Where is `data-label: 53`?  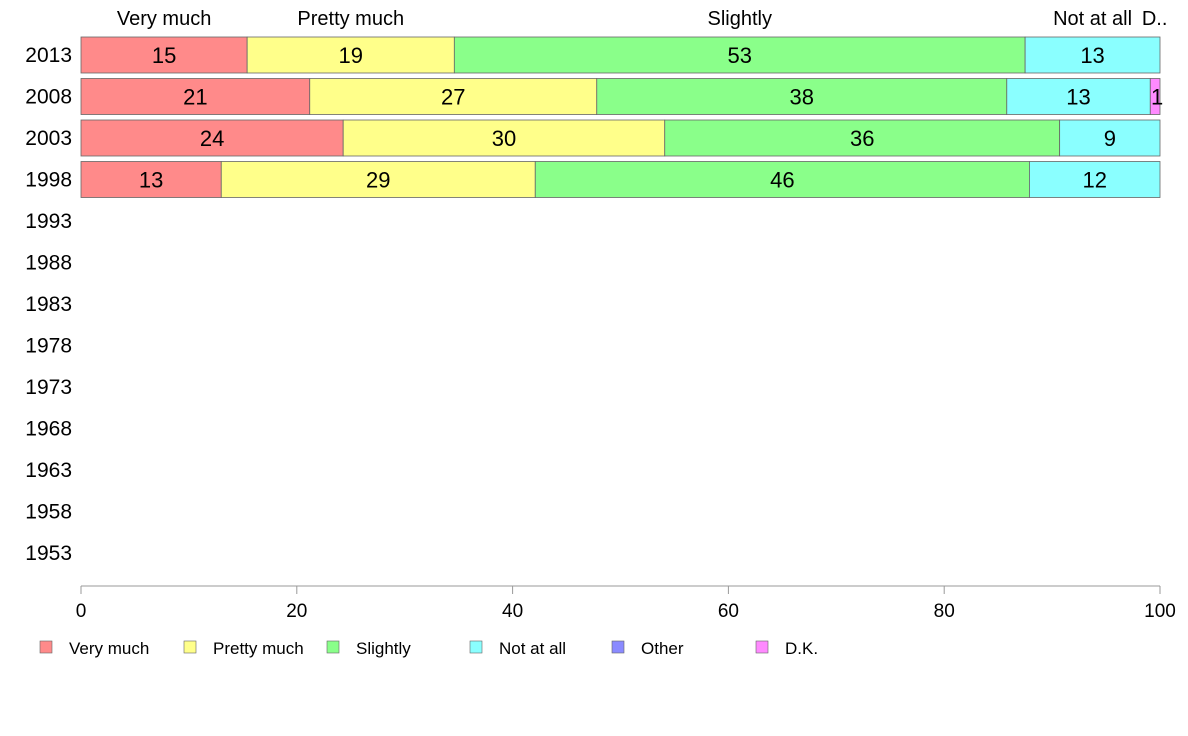
data-label: 53 is located at coordinates (739, 55).